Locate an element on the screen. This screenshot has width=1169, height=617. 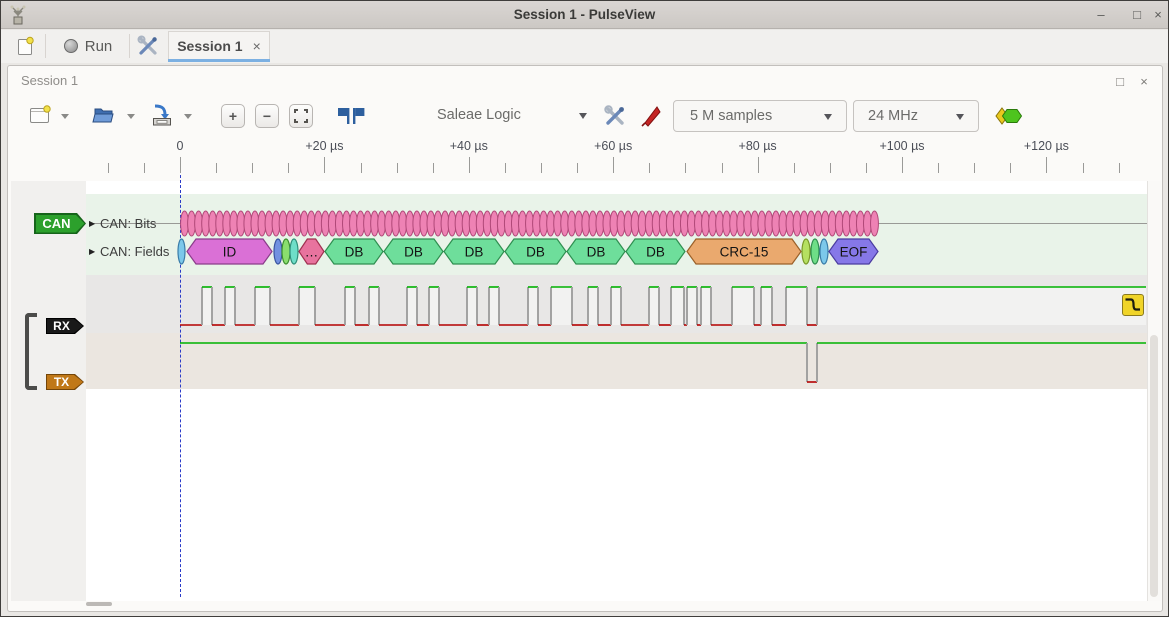
settings-button is located at coordinates (148, 46).